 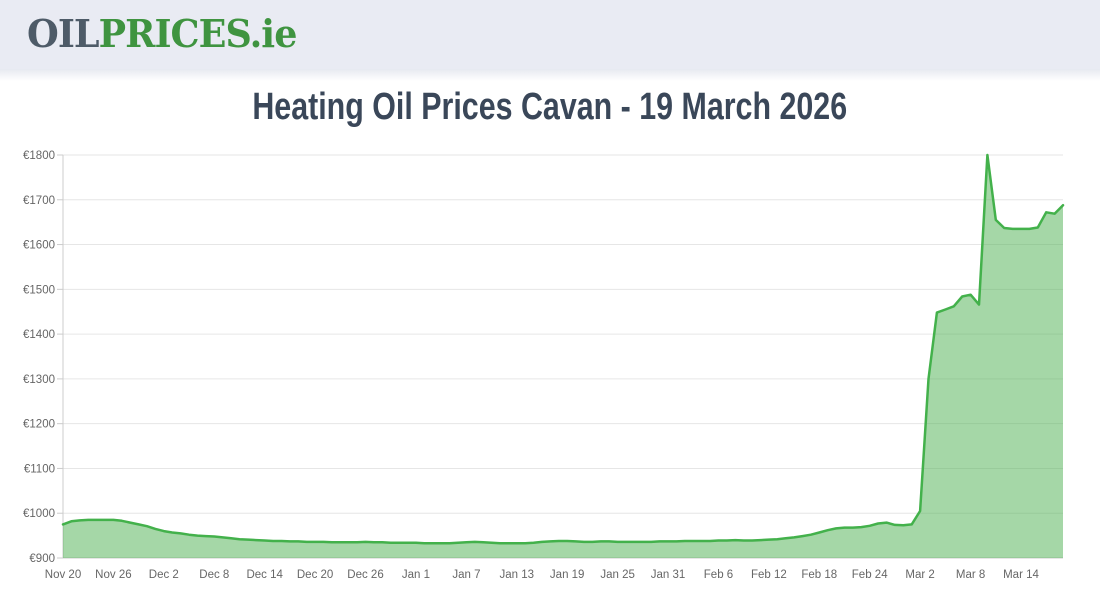 What do you see at coordinates (769, 575) in the screenshot?
I see `x-axis-label: Feb 12` at bounding box center [769, 575].